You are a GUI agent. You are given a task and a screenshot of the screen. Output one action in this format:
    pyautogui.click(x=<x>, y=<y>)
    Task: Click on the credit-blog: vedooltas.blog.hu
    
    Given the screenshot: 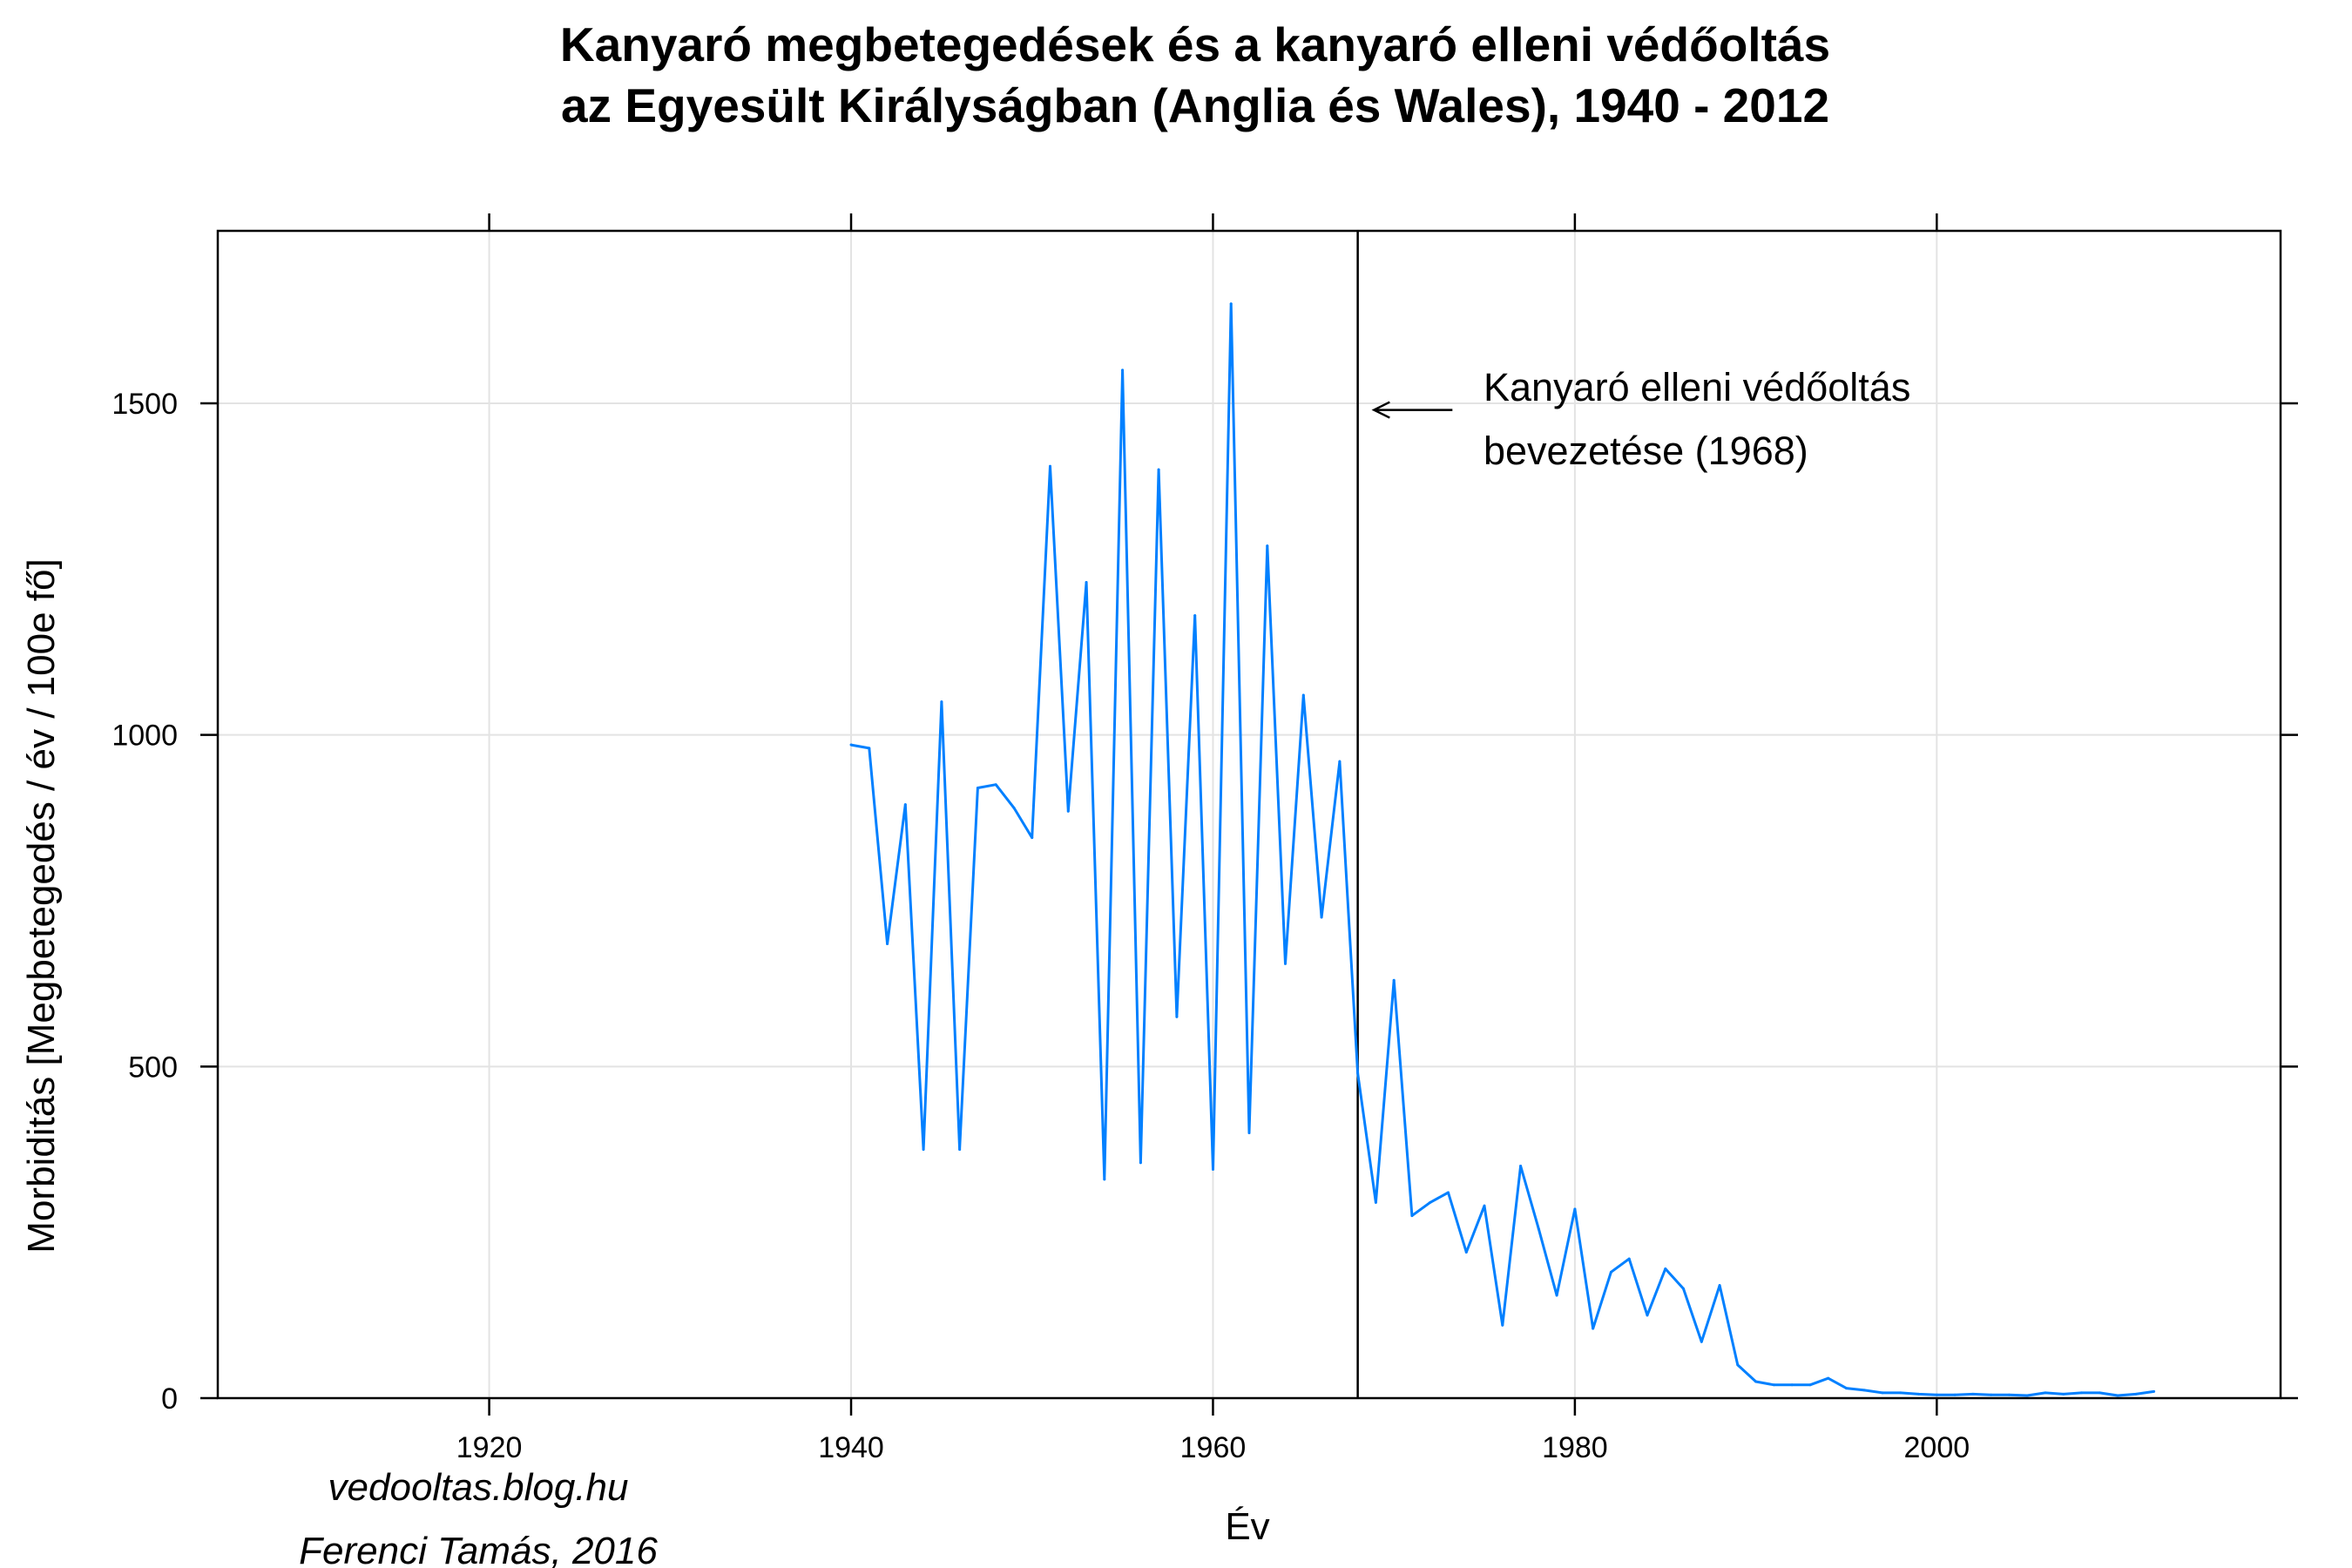 What is the action you would take?
    pyautogui.click(x=479, y=1487)
    